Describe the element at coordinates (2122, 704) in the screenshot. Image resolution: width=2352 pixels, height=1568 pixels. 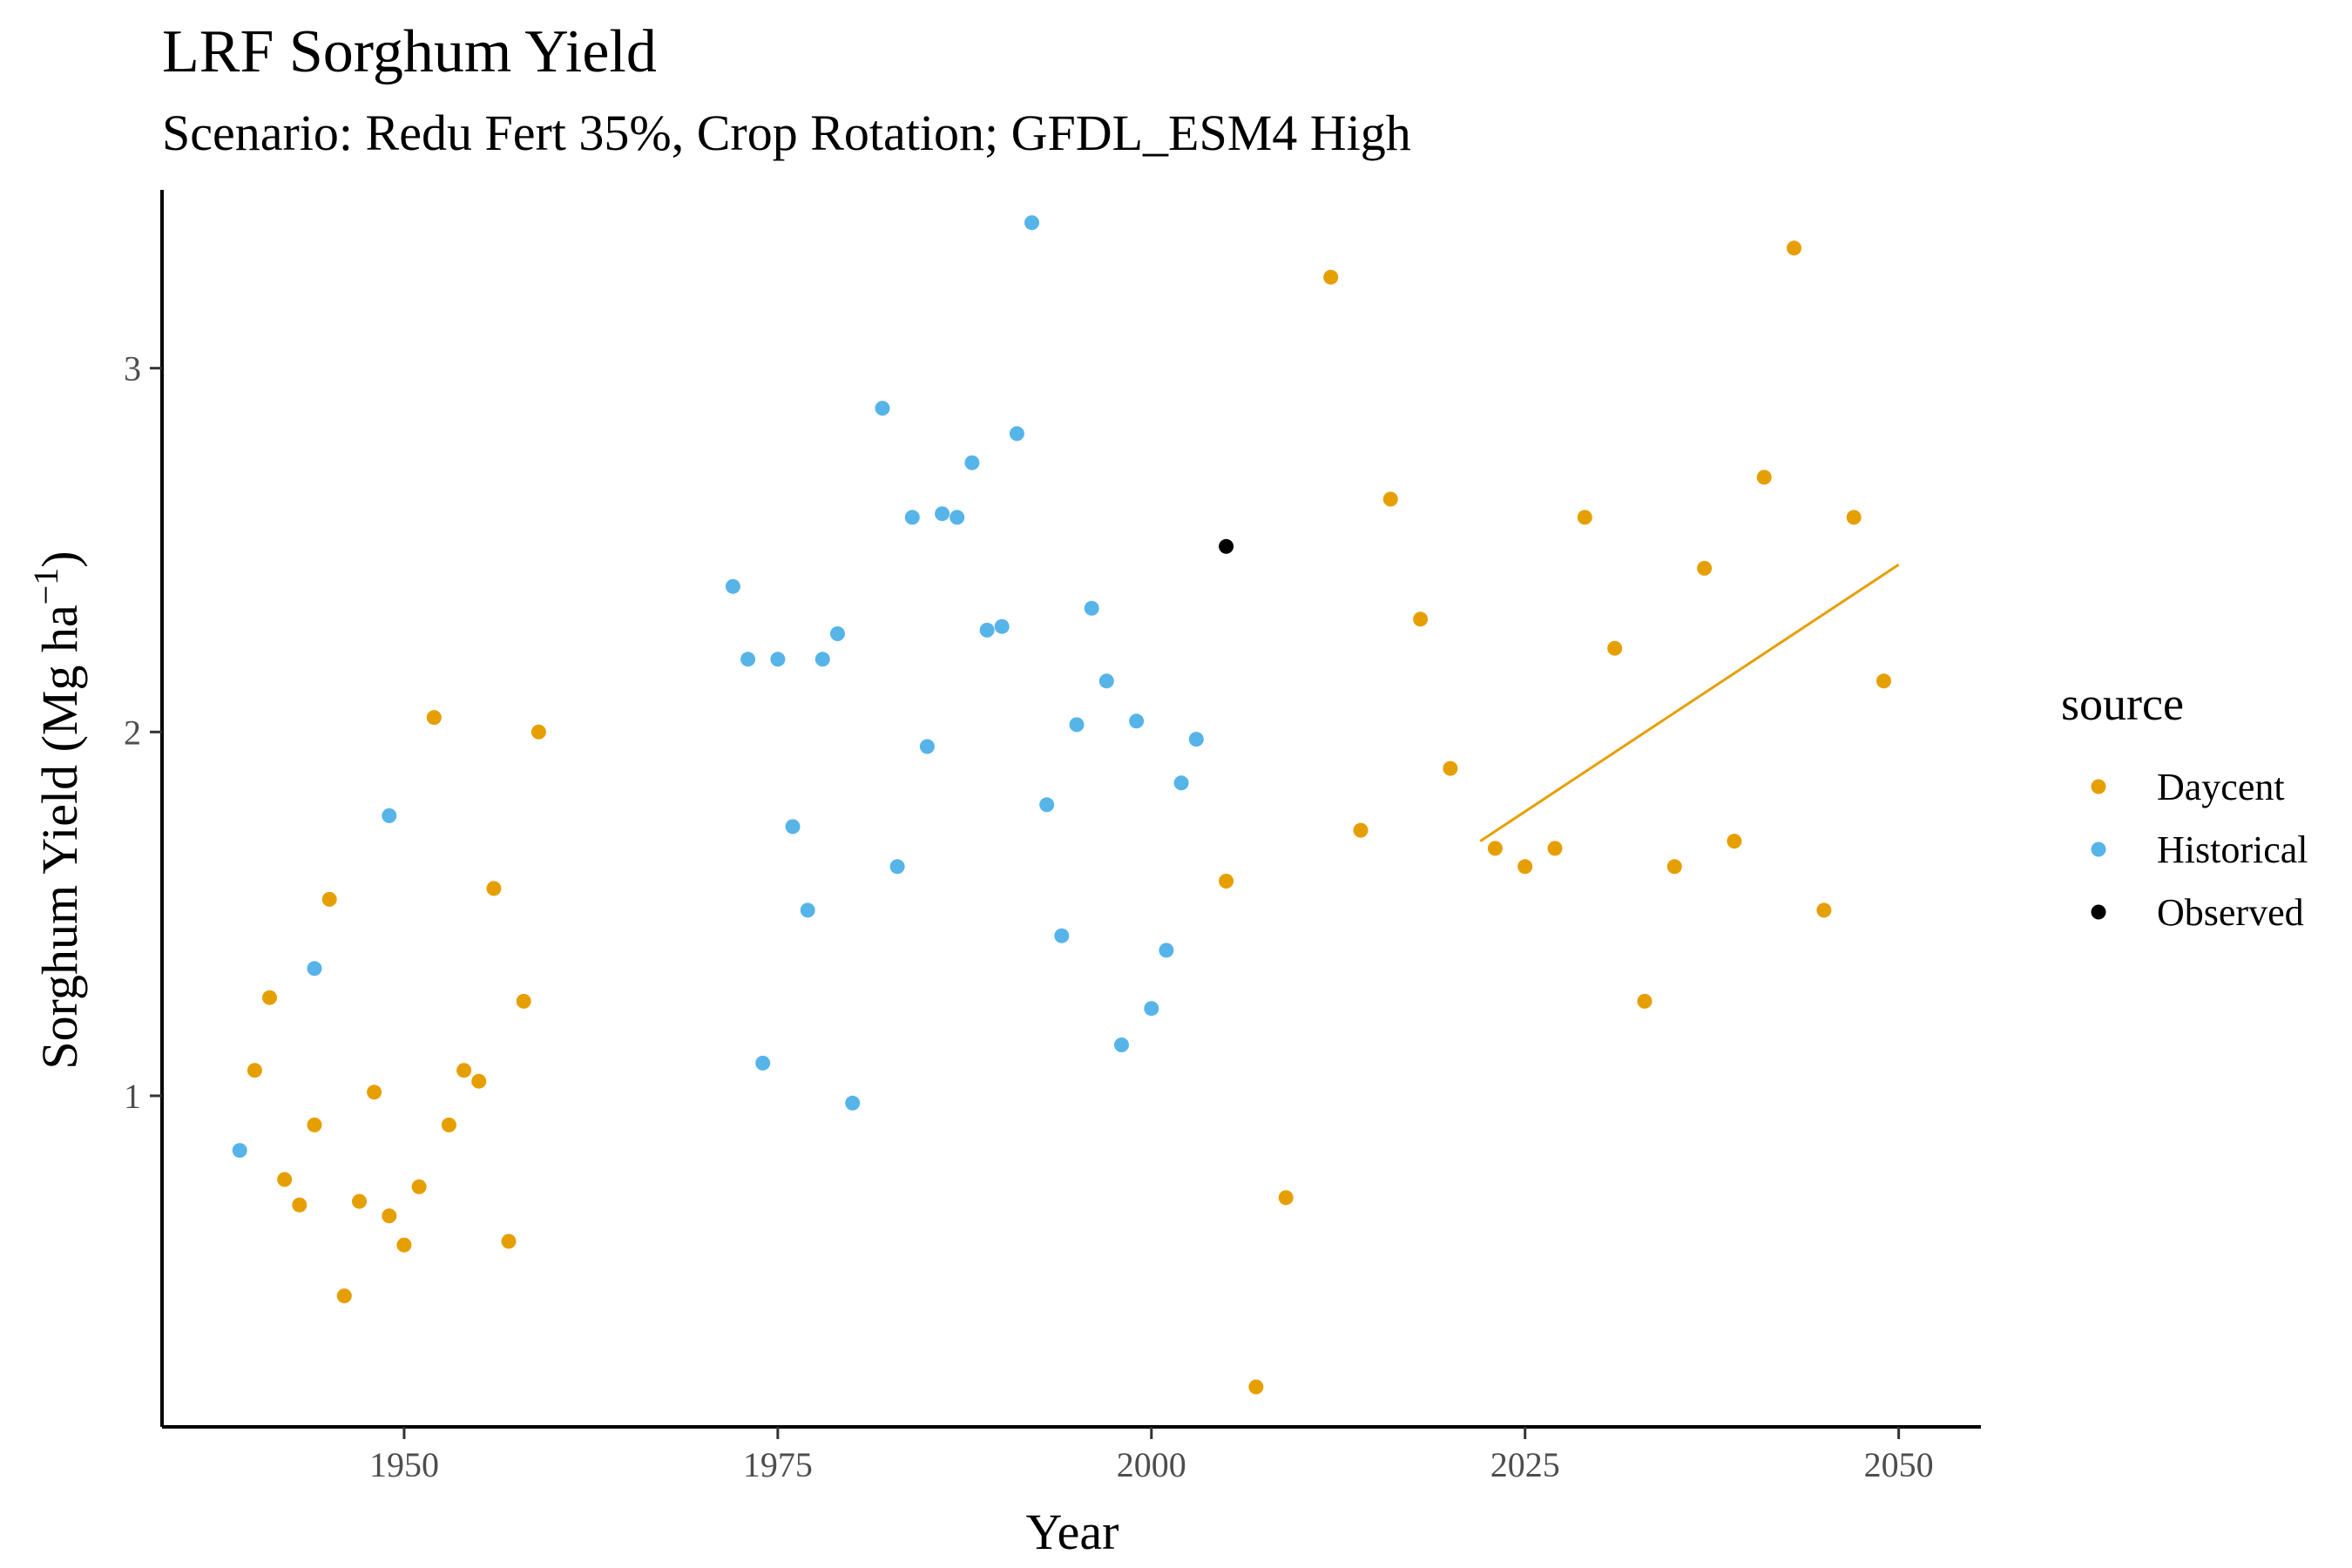
I see `legend-title: source` at that location.